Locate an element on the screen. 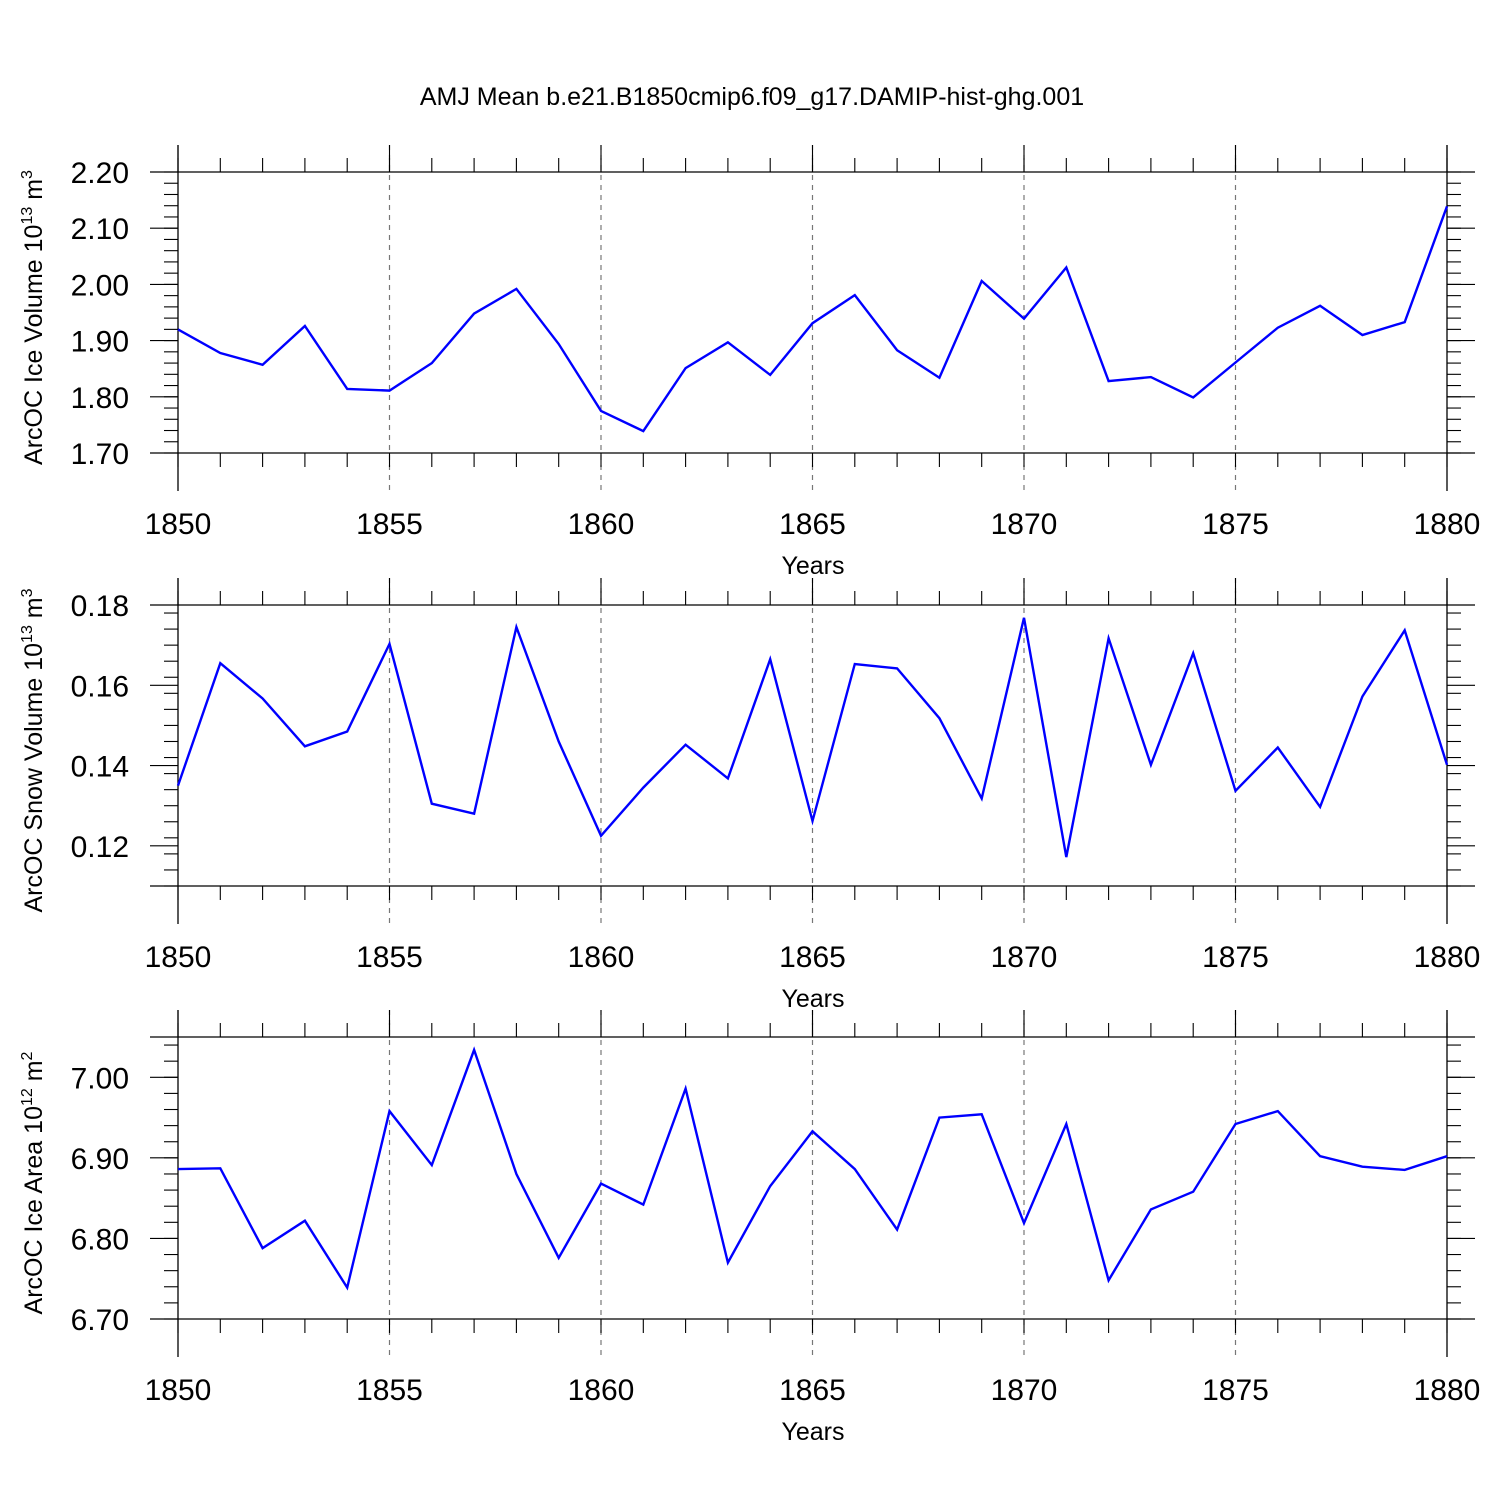  y-axis-label-text: ArcOC Snow Volume 10 is located at coordinates (34, 778).